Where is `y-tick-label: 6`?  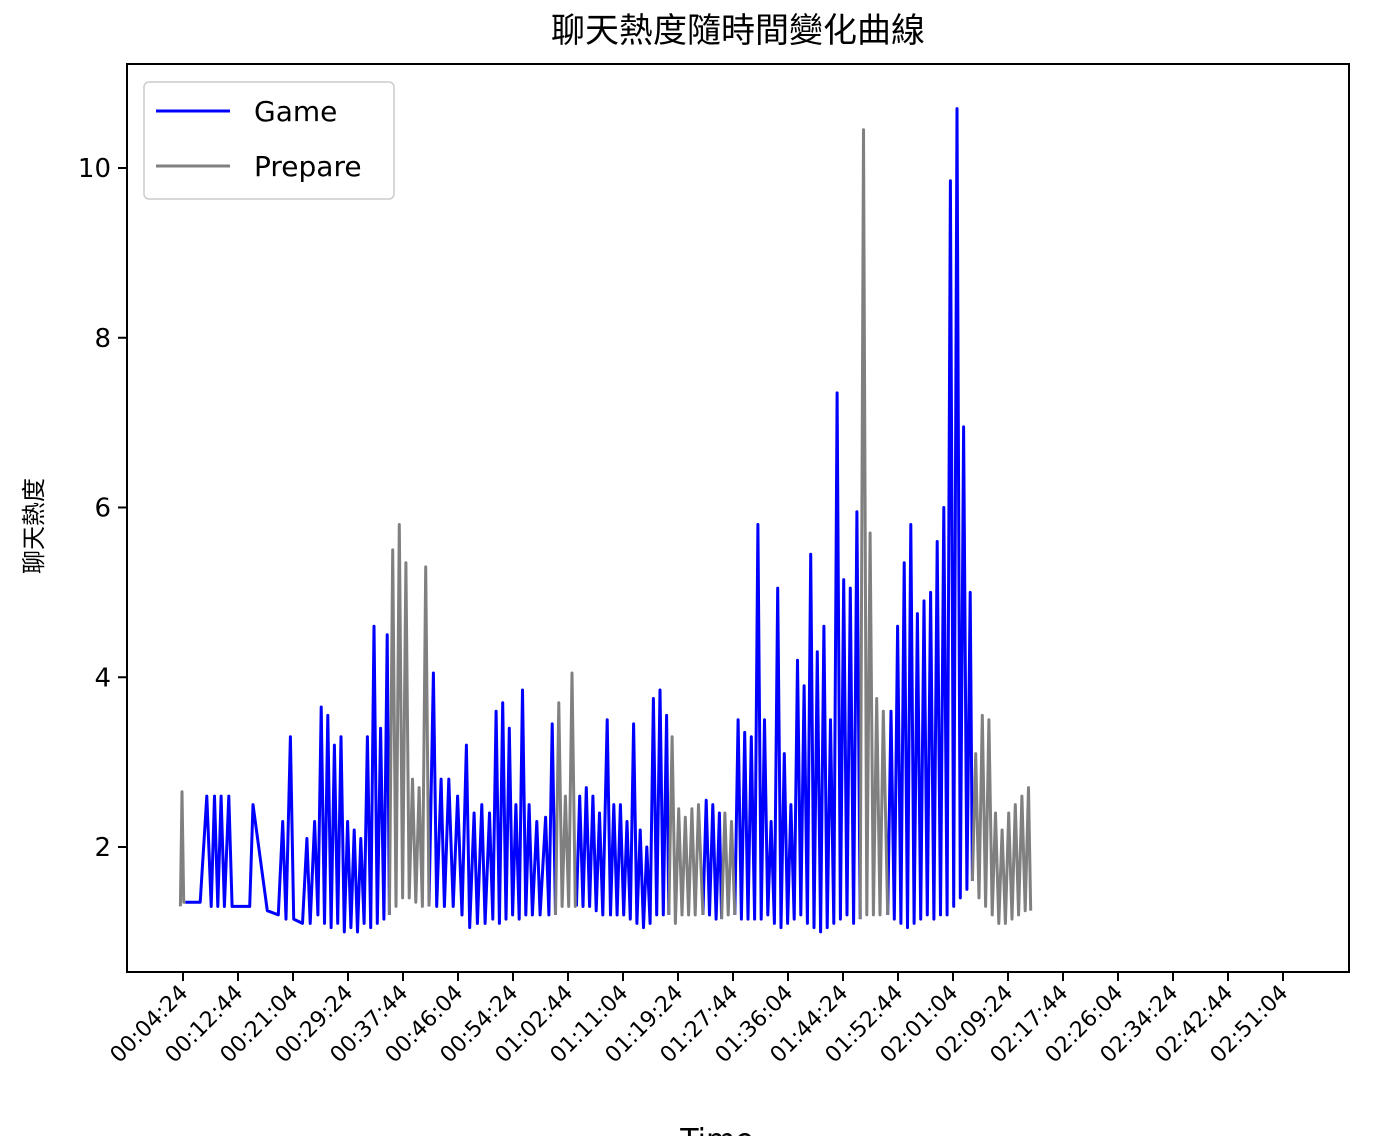 y-tick-label: 6 is located at coordinates (102, 509).